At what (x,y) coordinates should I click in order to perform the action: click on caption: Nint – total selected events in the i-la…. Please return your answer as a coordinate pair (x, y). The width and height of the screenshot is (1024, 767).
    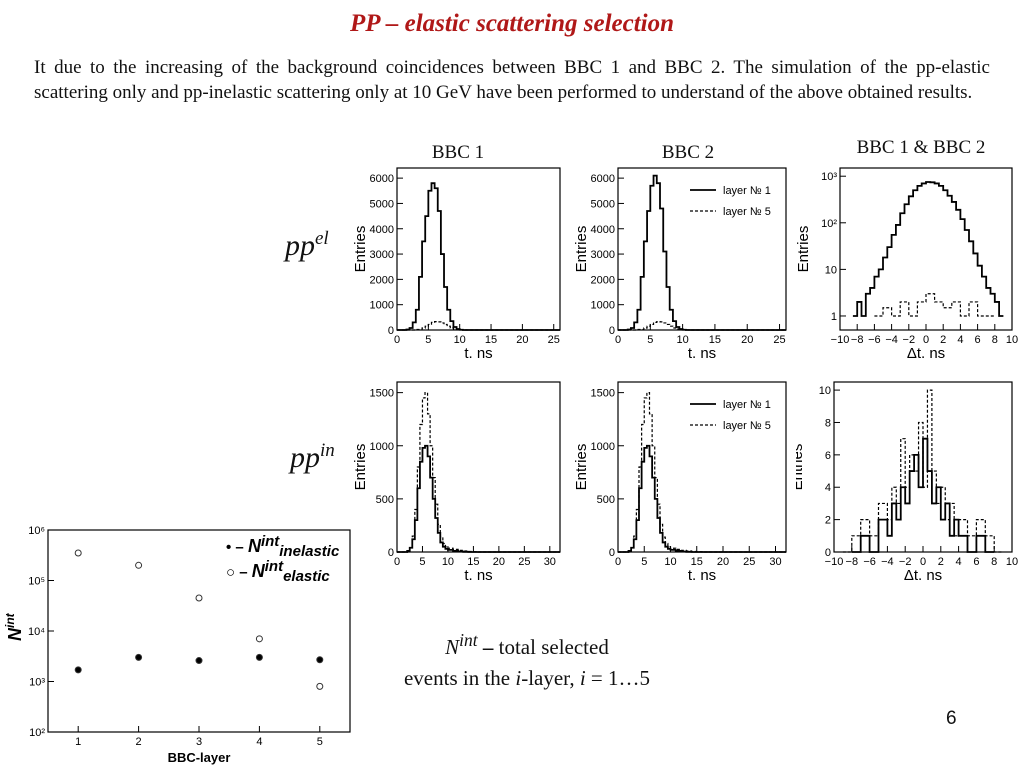
    Looking at the image, I should click on (527, 659).